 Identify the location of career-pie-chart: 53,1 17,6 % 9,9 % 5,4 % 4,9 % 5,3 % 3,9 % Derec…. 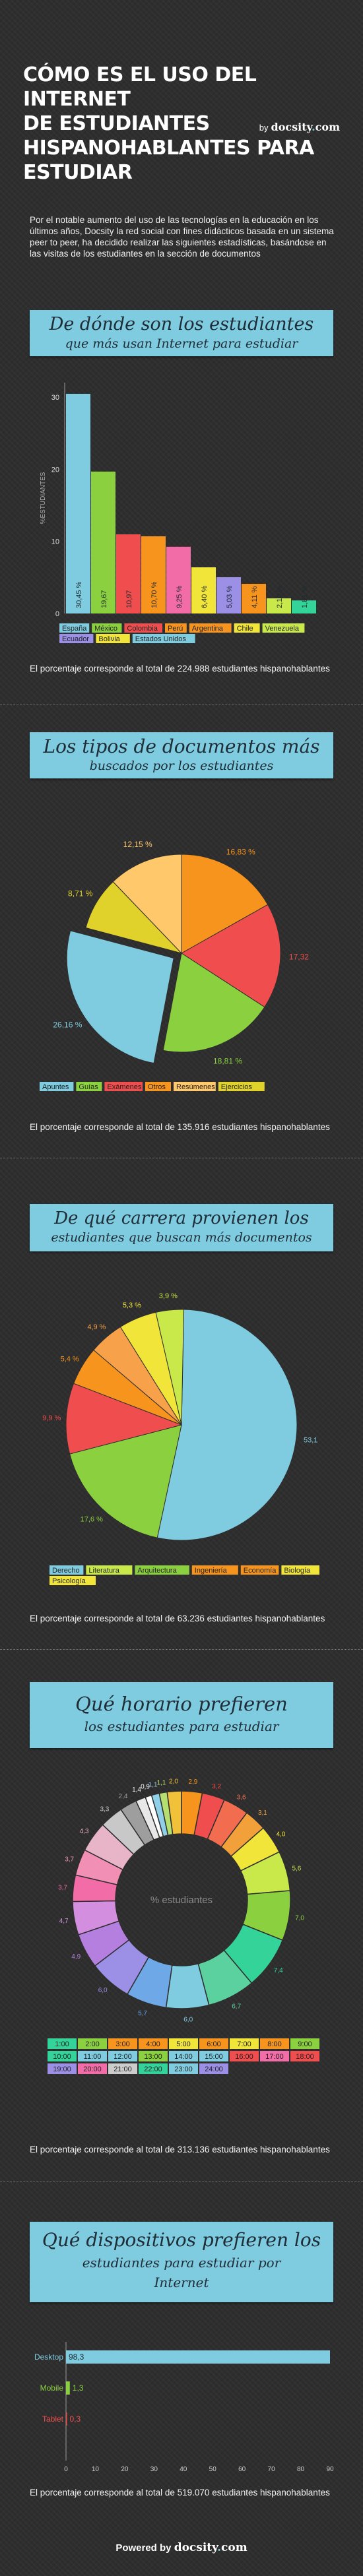
(181, 1438).